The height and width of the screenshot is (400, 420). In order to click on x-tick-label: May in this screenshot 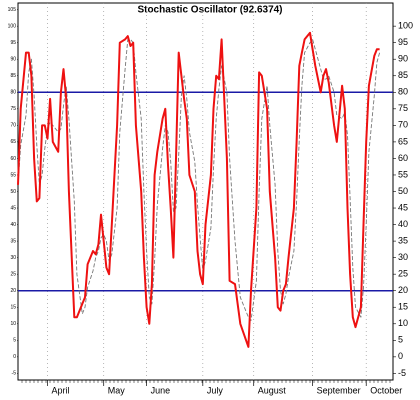, I will do `click(117, 390)`.